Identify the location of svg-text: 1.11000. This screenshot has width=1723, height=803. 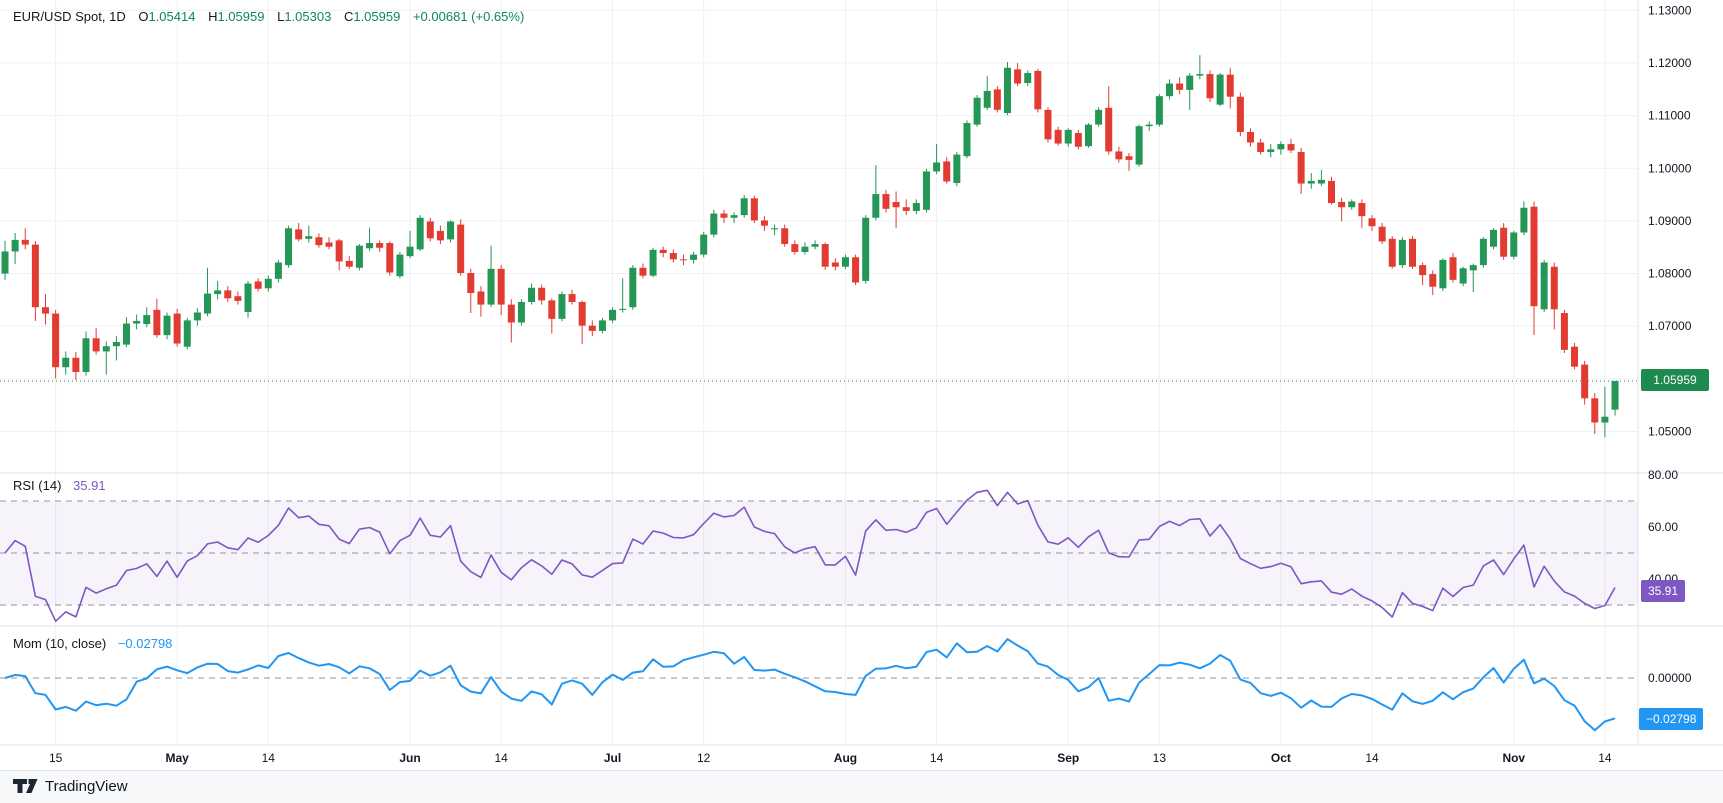
(1669, 116).